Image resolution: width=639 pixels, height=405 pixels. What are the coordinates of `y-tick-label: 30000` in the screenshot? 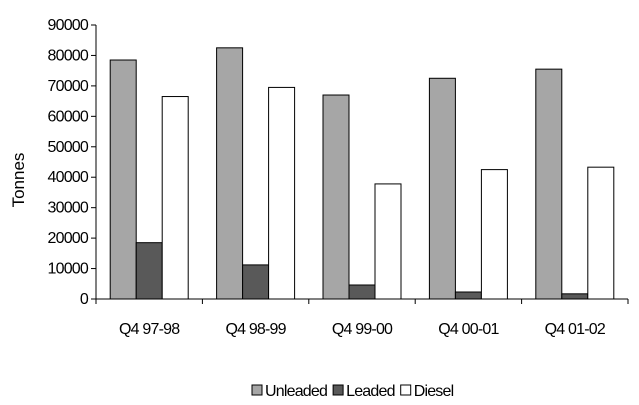 It's located at (68, 208).